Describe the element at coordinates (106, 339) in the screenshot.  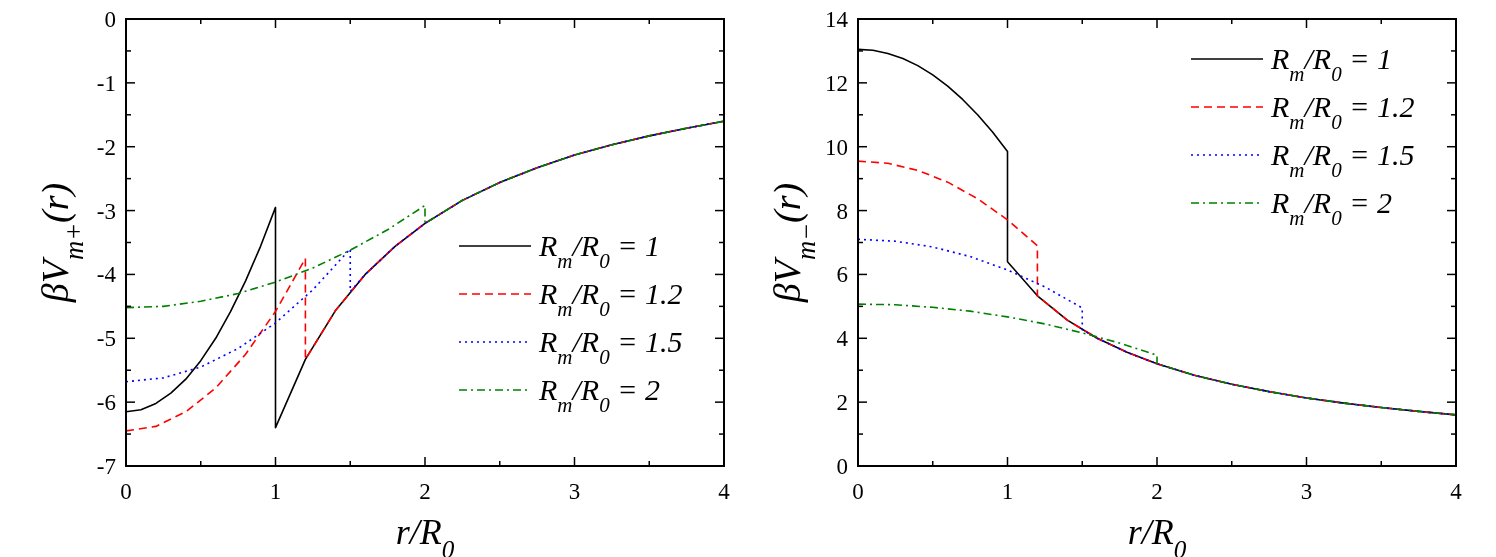
I see `y-tick-label: -5` at that location.